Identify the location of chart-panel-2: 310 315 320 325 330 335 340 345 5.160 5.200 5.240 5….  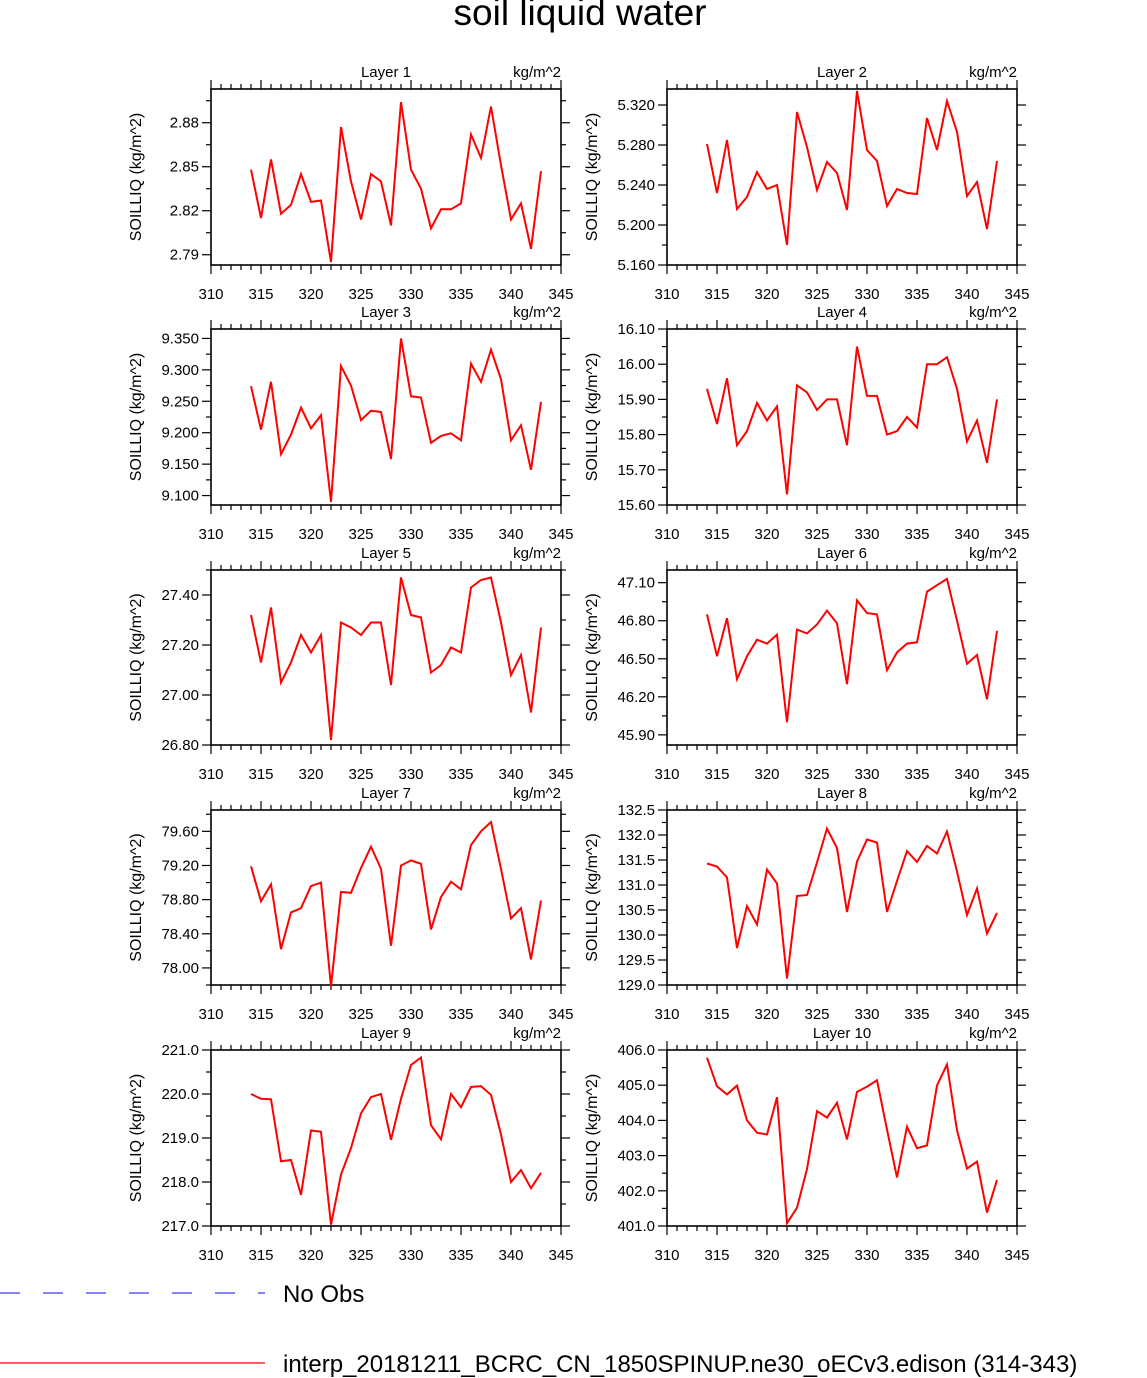
(807, 183).